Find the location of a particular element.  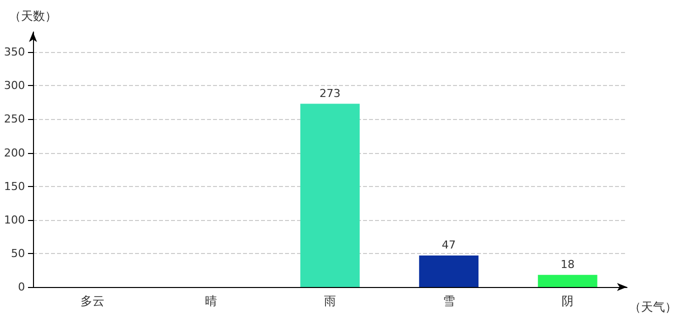

x-tick-label: 晴 is located at coordinates (211, 301).